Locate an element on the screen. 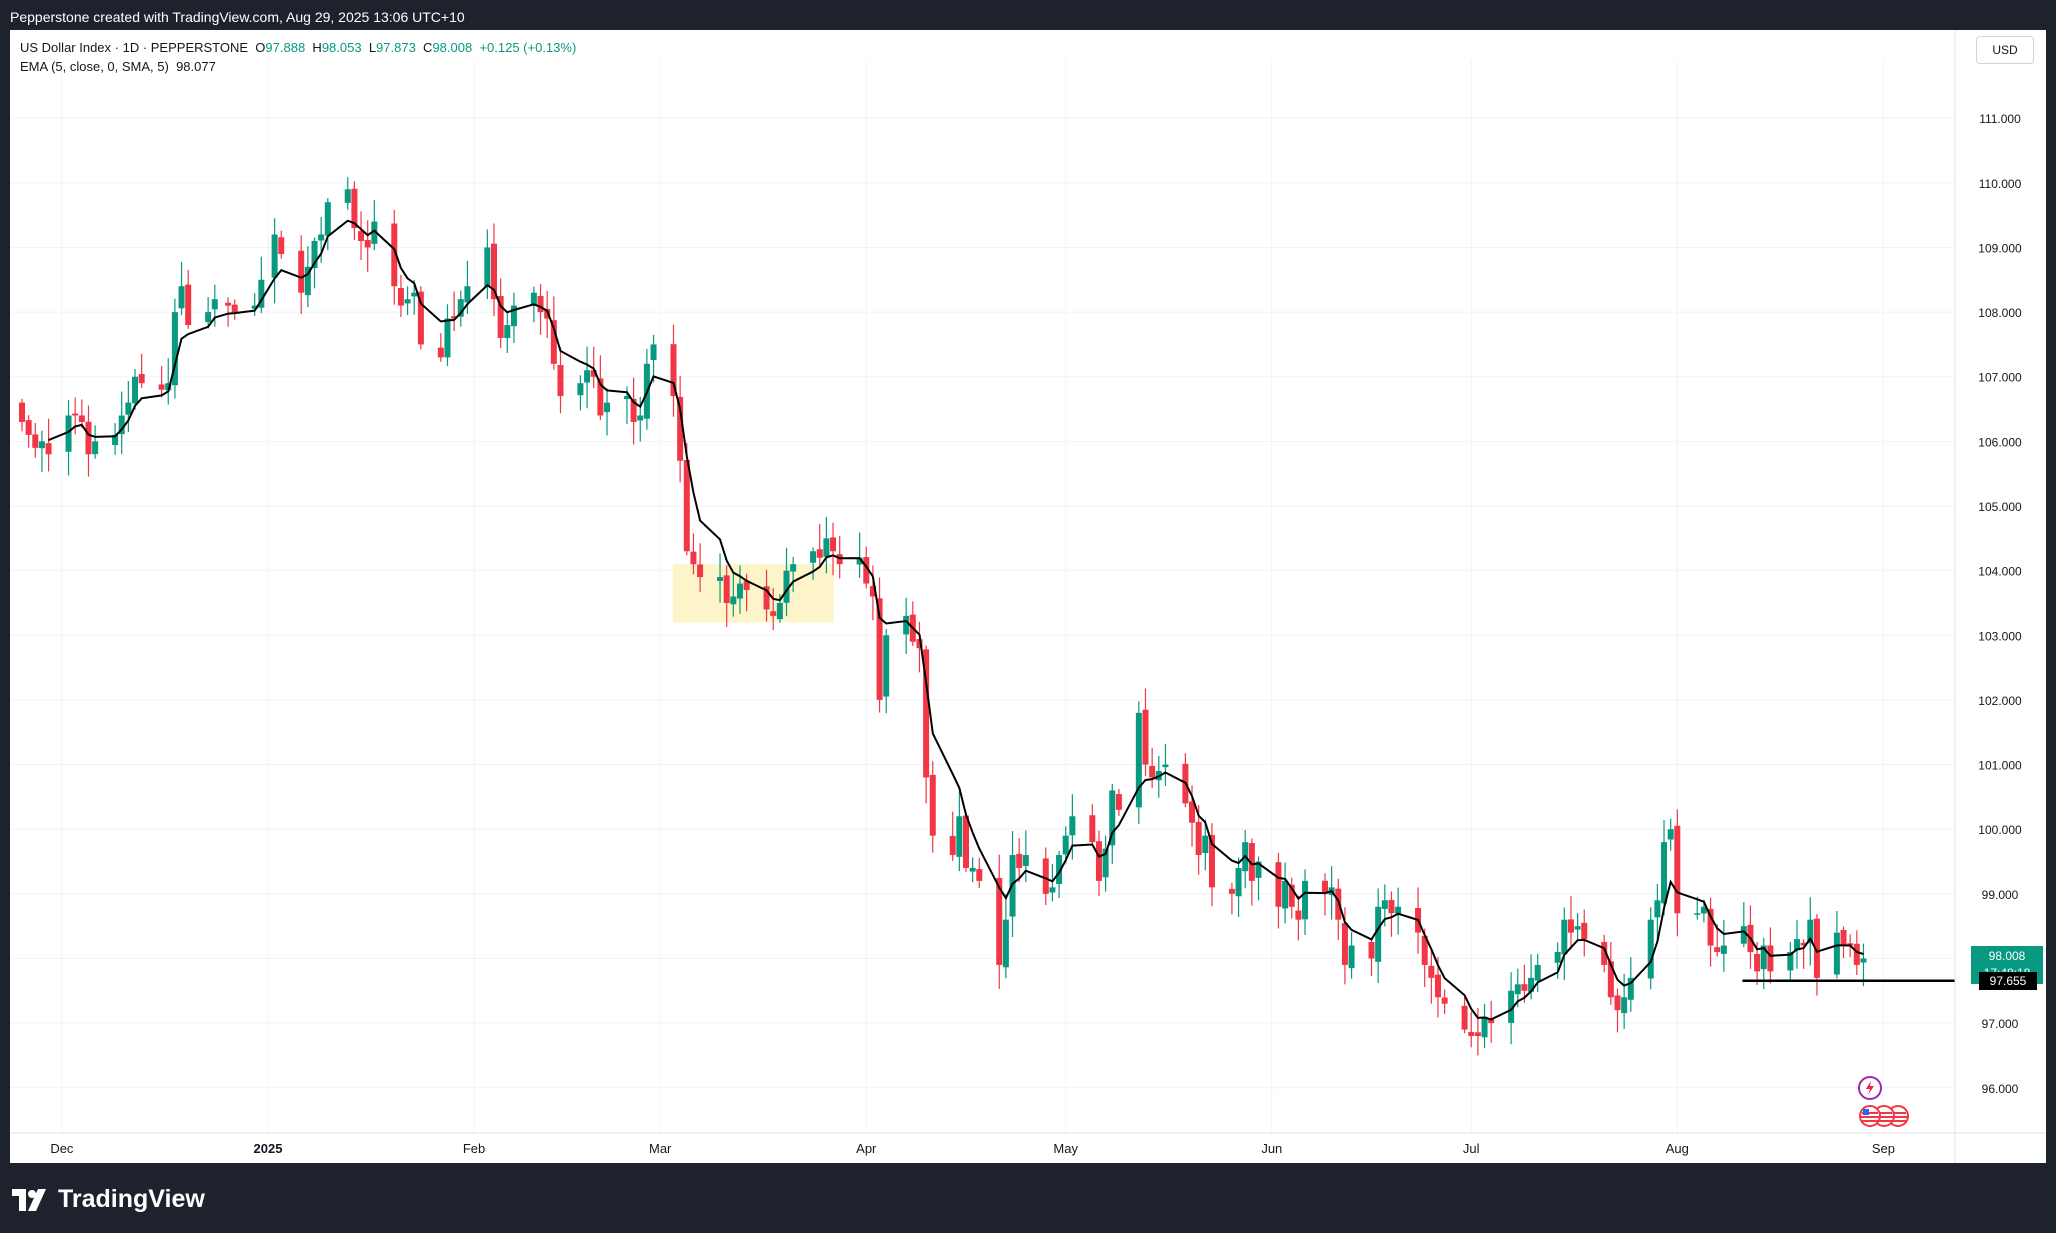 The height and width of the screenshot is (1233, 2056). y-tick-label: 110.000 is located at coordinates (2000, 184).